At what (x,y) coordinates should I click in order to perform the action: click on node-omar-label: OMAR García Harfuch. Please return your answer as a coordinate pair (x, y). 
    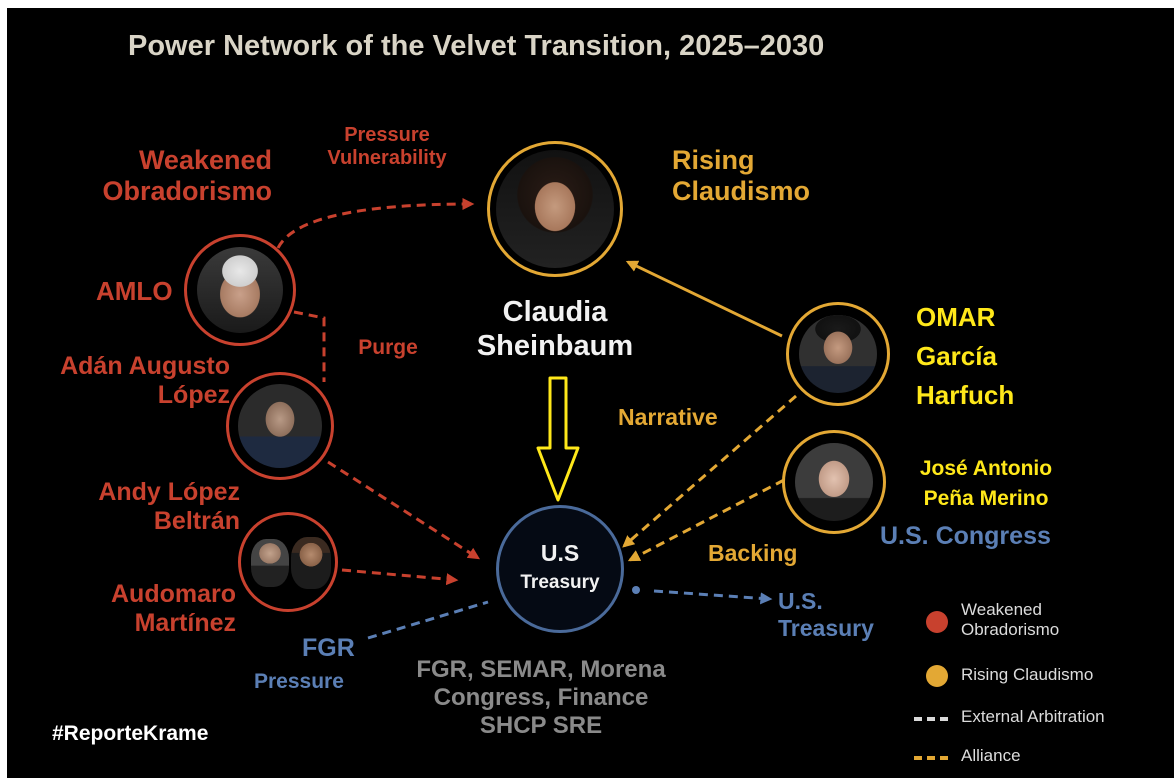
    Looking at the image, I should click on (965, 356).